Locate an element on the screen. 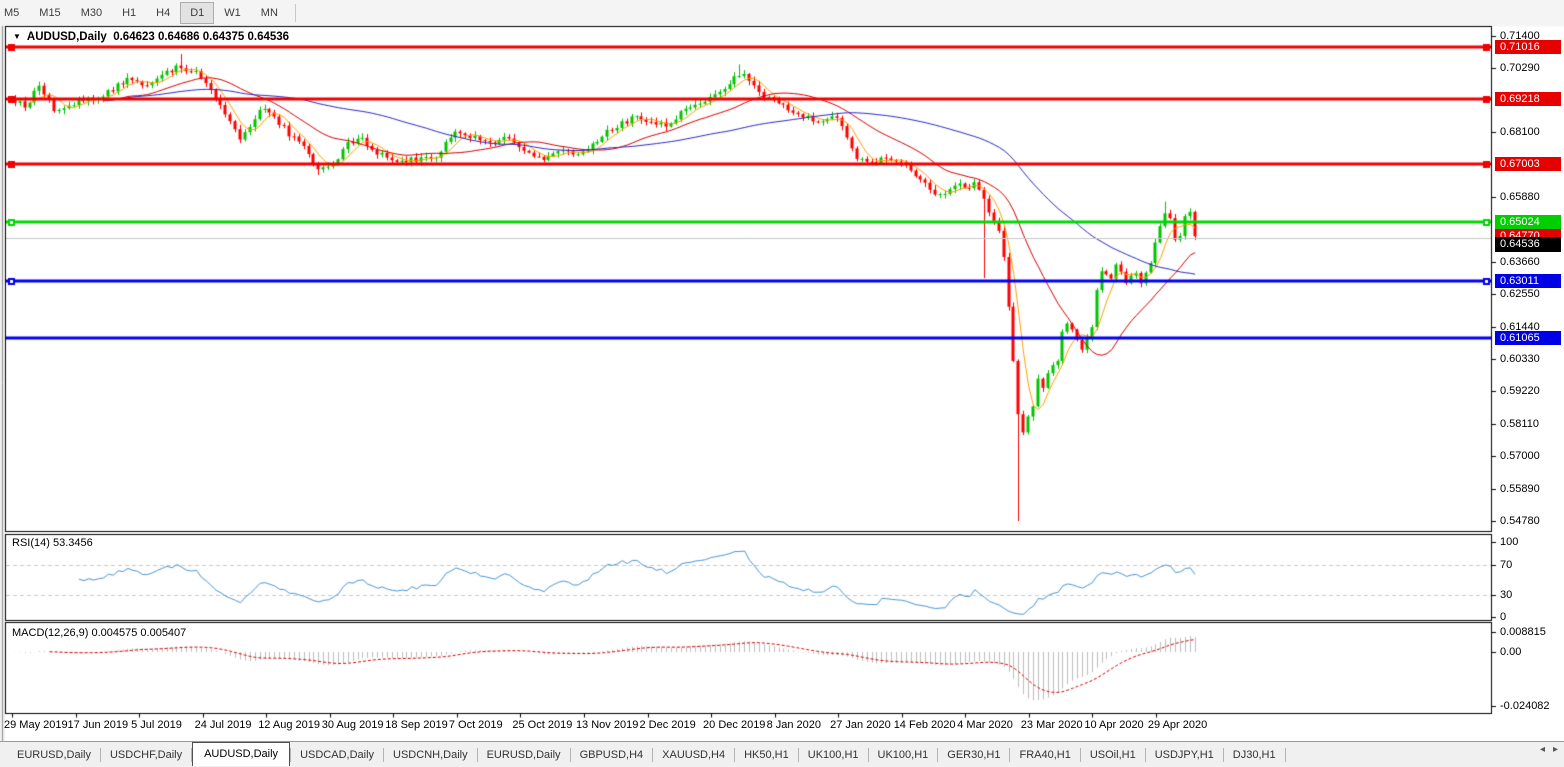  chart-tab-xauusd-h4: XAUUSD,H4 is located at coordinates (694, 754).